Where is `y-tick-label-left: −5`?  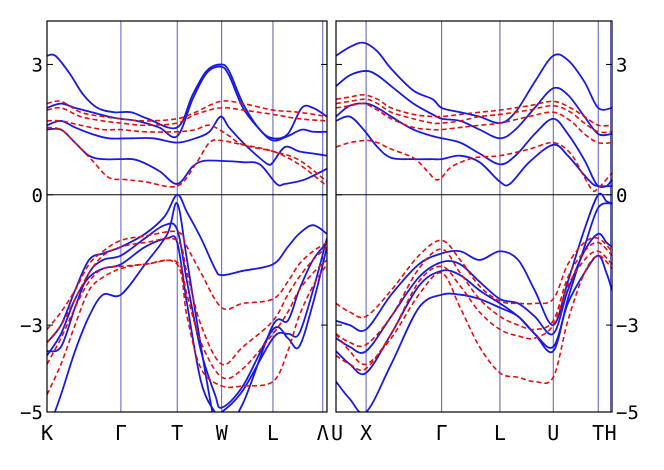
y-tick-label-left: −5 is located at coordinates (31, 413).